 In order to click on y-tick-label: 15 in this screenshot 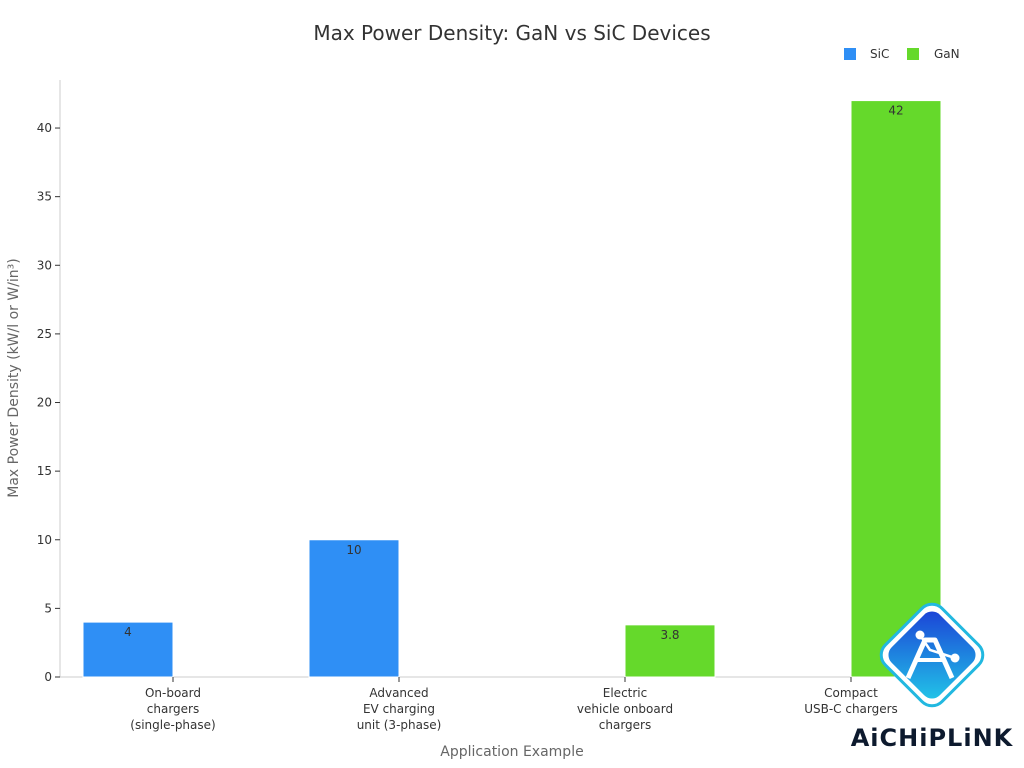, I will do `click(44, 471)`.